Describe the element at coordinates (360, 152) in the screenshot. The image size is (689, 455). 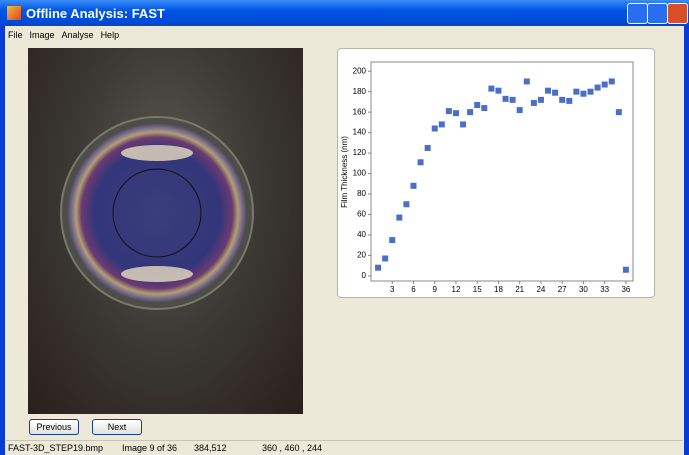
I see `y-tick-label: 120` at that location.